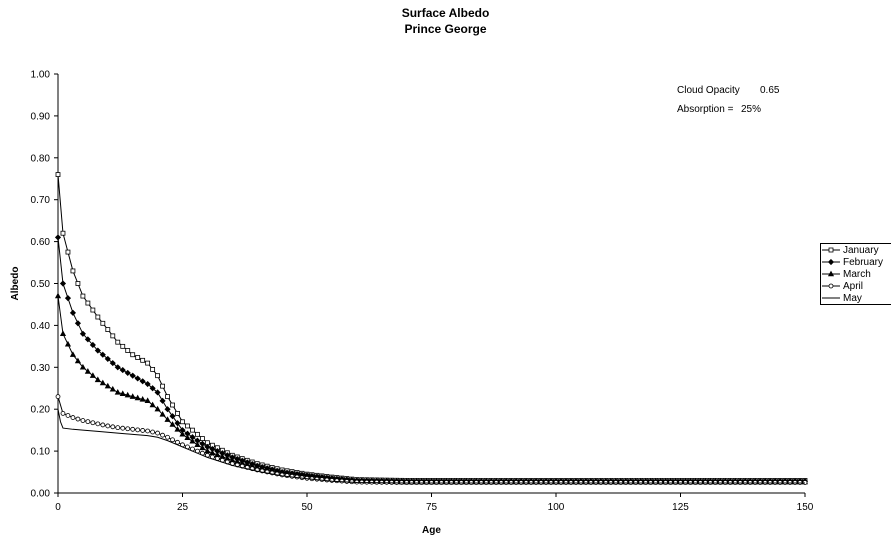 Image resolution: width=891 pixels, height=536 pixels. I want to click on y-tick-label: 0.90, so click(41, 116).